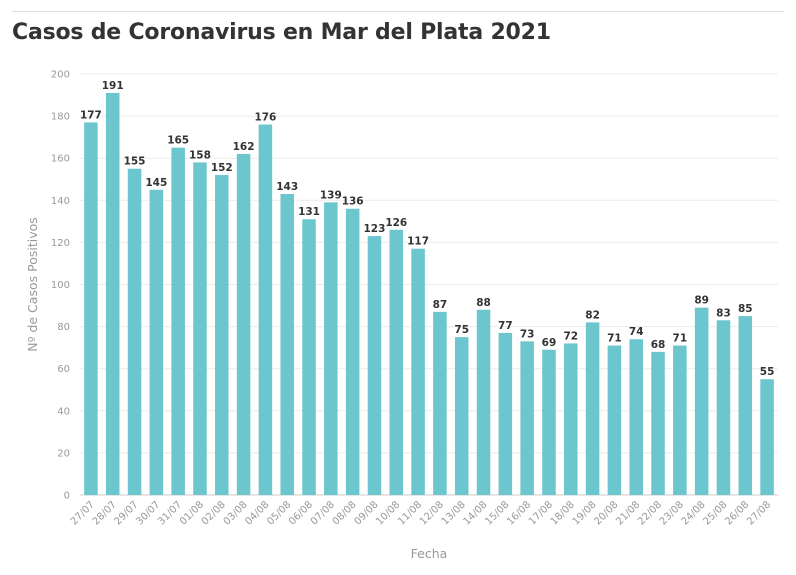  What do you see at coordinates (606, 513) in the screenshot?
I see `x-tick-label: 20/08` at bounding box center [606, 513].